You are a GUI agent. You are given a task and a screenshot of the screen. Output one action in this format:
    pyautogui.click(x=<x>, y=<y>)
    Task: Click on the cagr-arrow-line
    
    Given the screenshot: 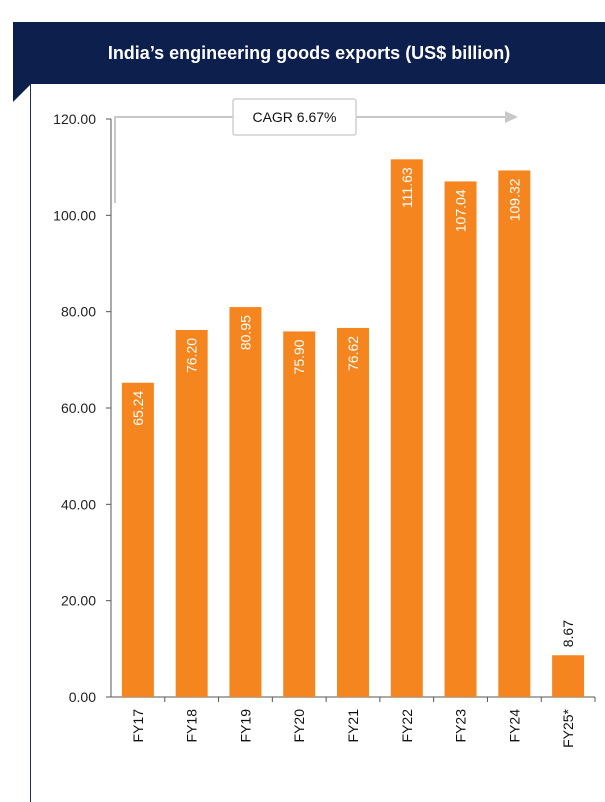 What is the action you would take?
    pyautogui.click(x=313, y=159)
    